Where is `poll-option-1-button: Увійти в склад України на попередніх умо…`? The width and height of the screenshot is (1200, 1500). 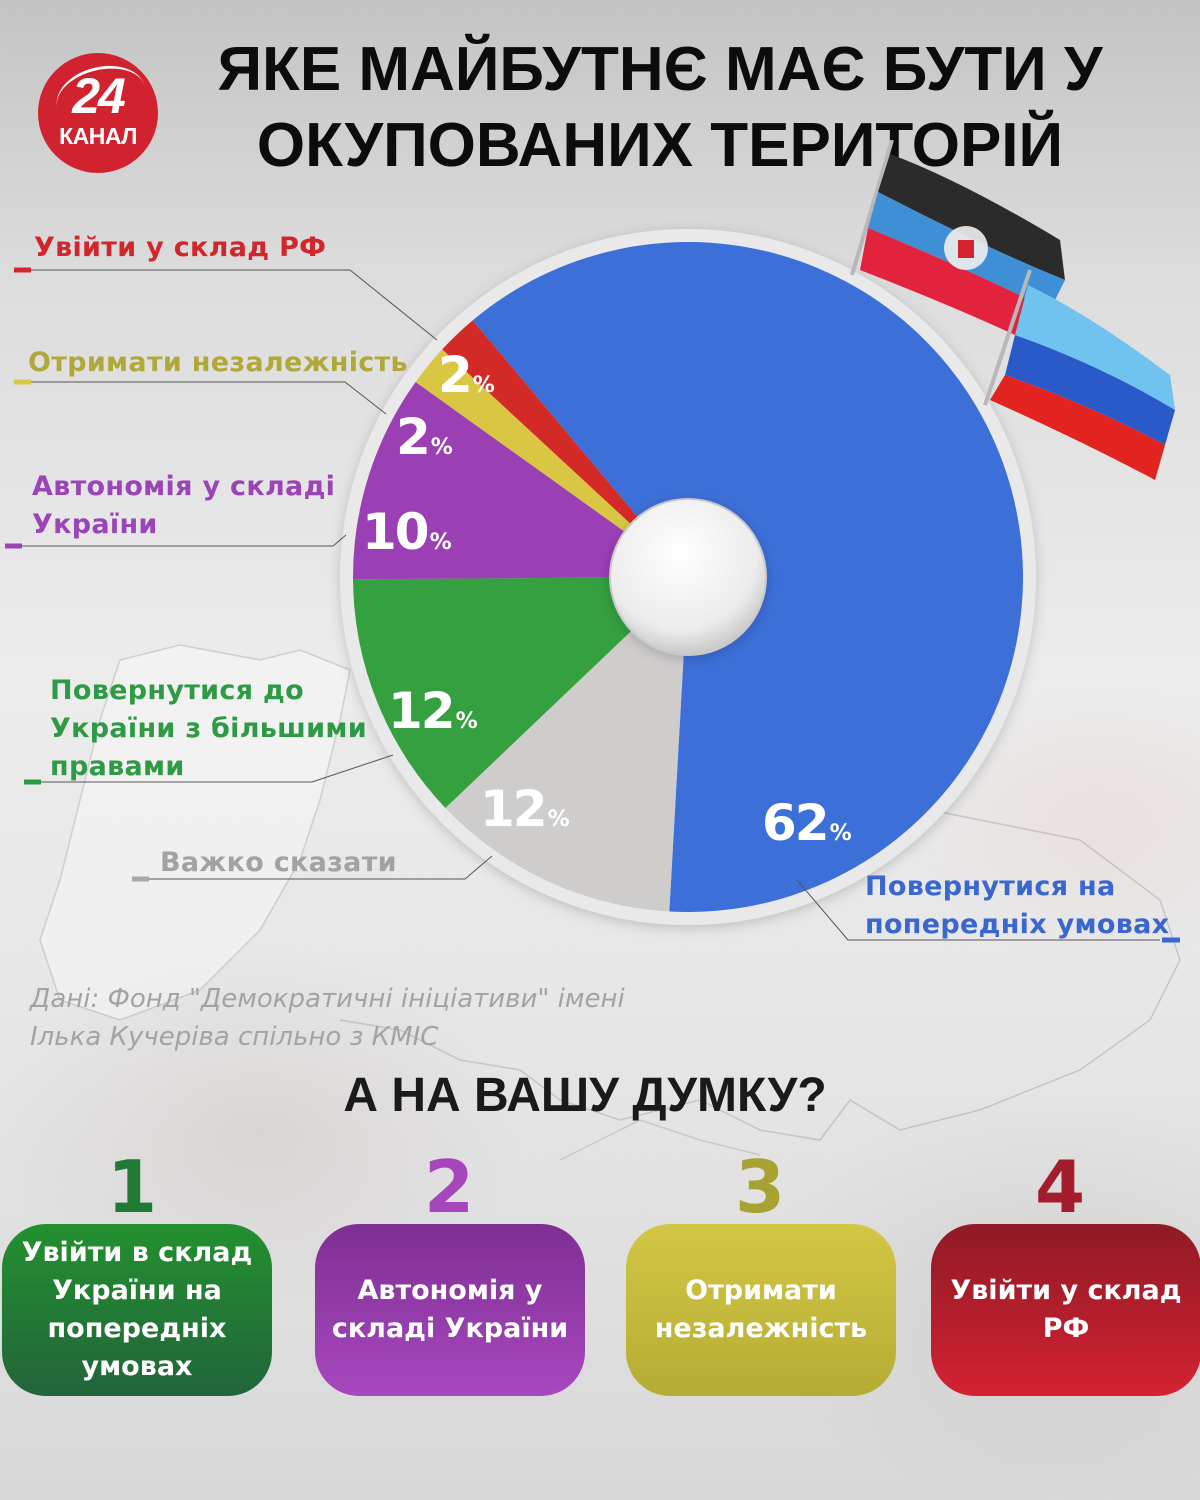
poll-option-1-button: Увійти в склад України на попередніх умо… is located at coordinates (137, 1310).